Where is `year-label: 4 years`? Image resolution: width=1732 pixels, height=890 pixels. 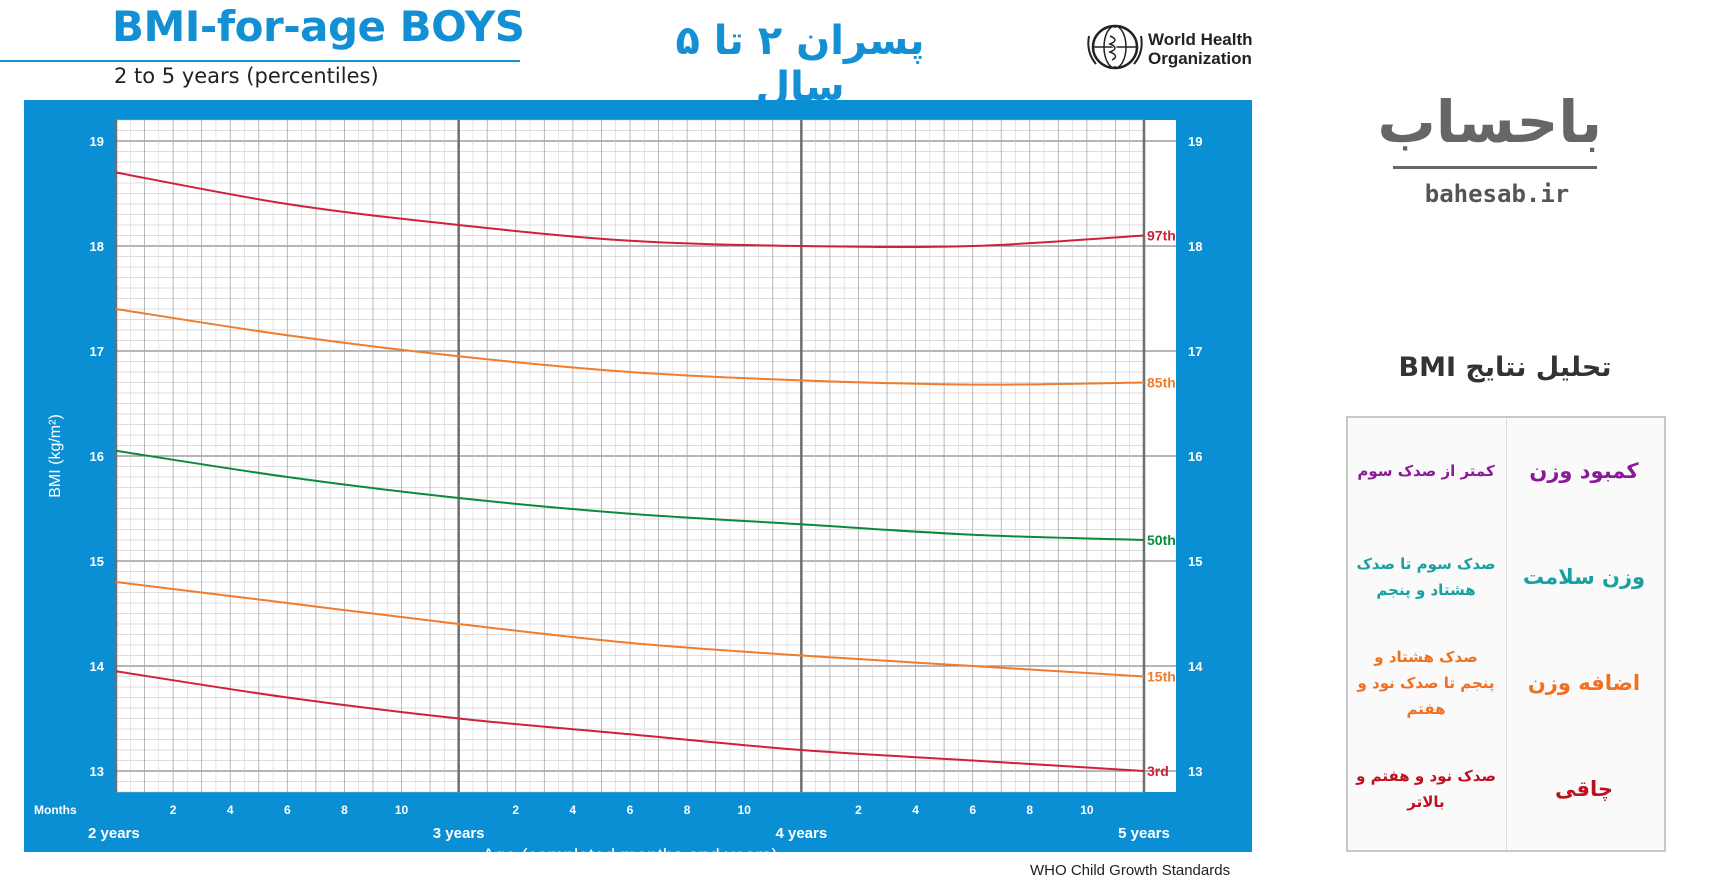 year-label: 4 years is located at coordinates (801, 833).